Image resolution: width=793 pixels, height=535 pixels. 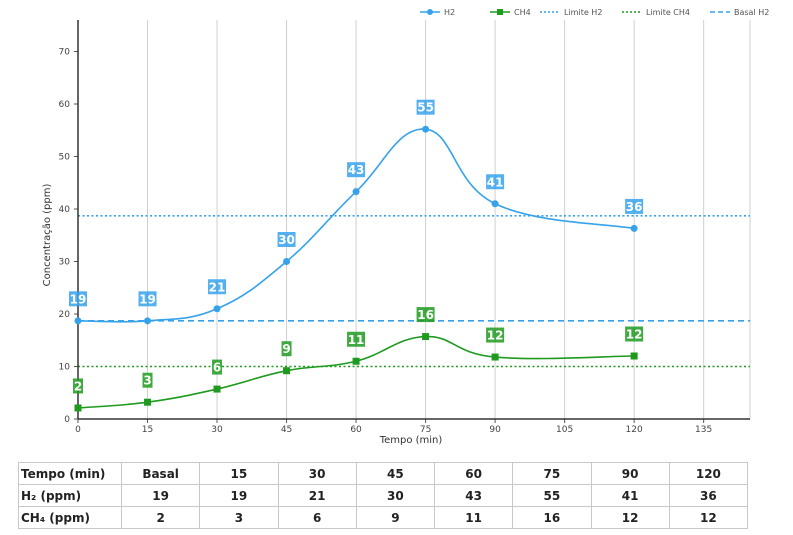 I want to click on x-tick-label: 120, so click(x=634, y=430).